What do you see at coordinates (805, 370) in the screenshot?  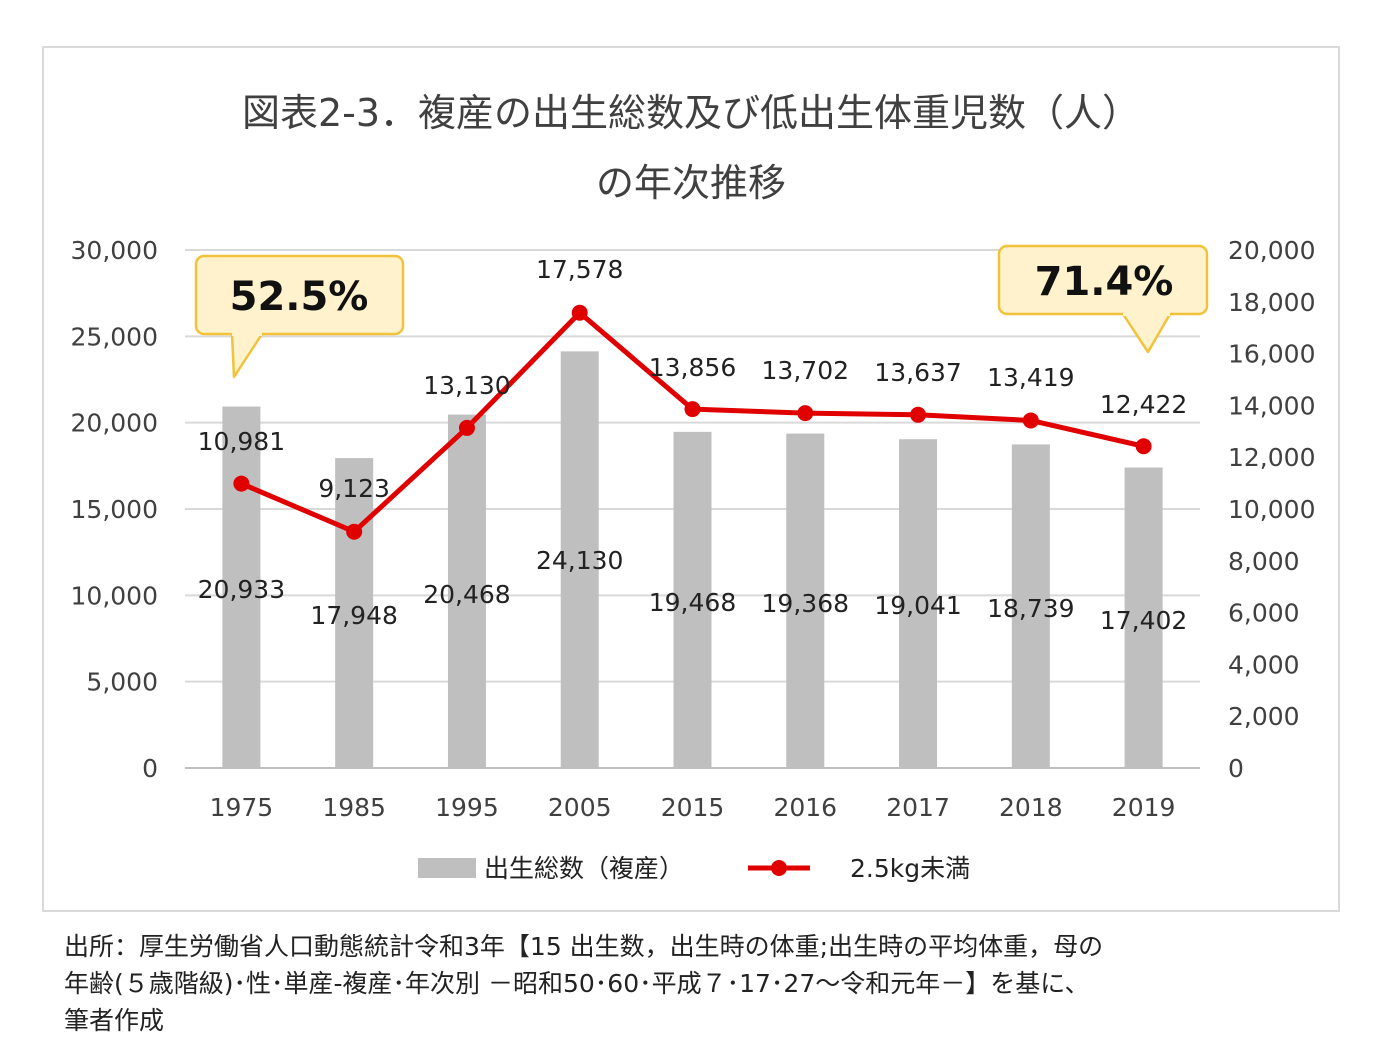 I see `line-data-label: 13,702` at bounding box center [805, 370].